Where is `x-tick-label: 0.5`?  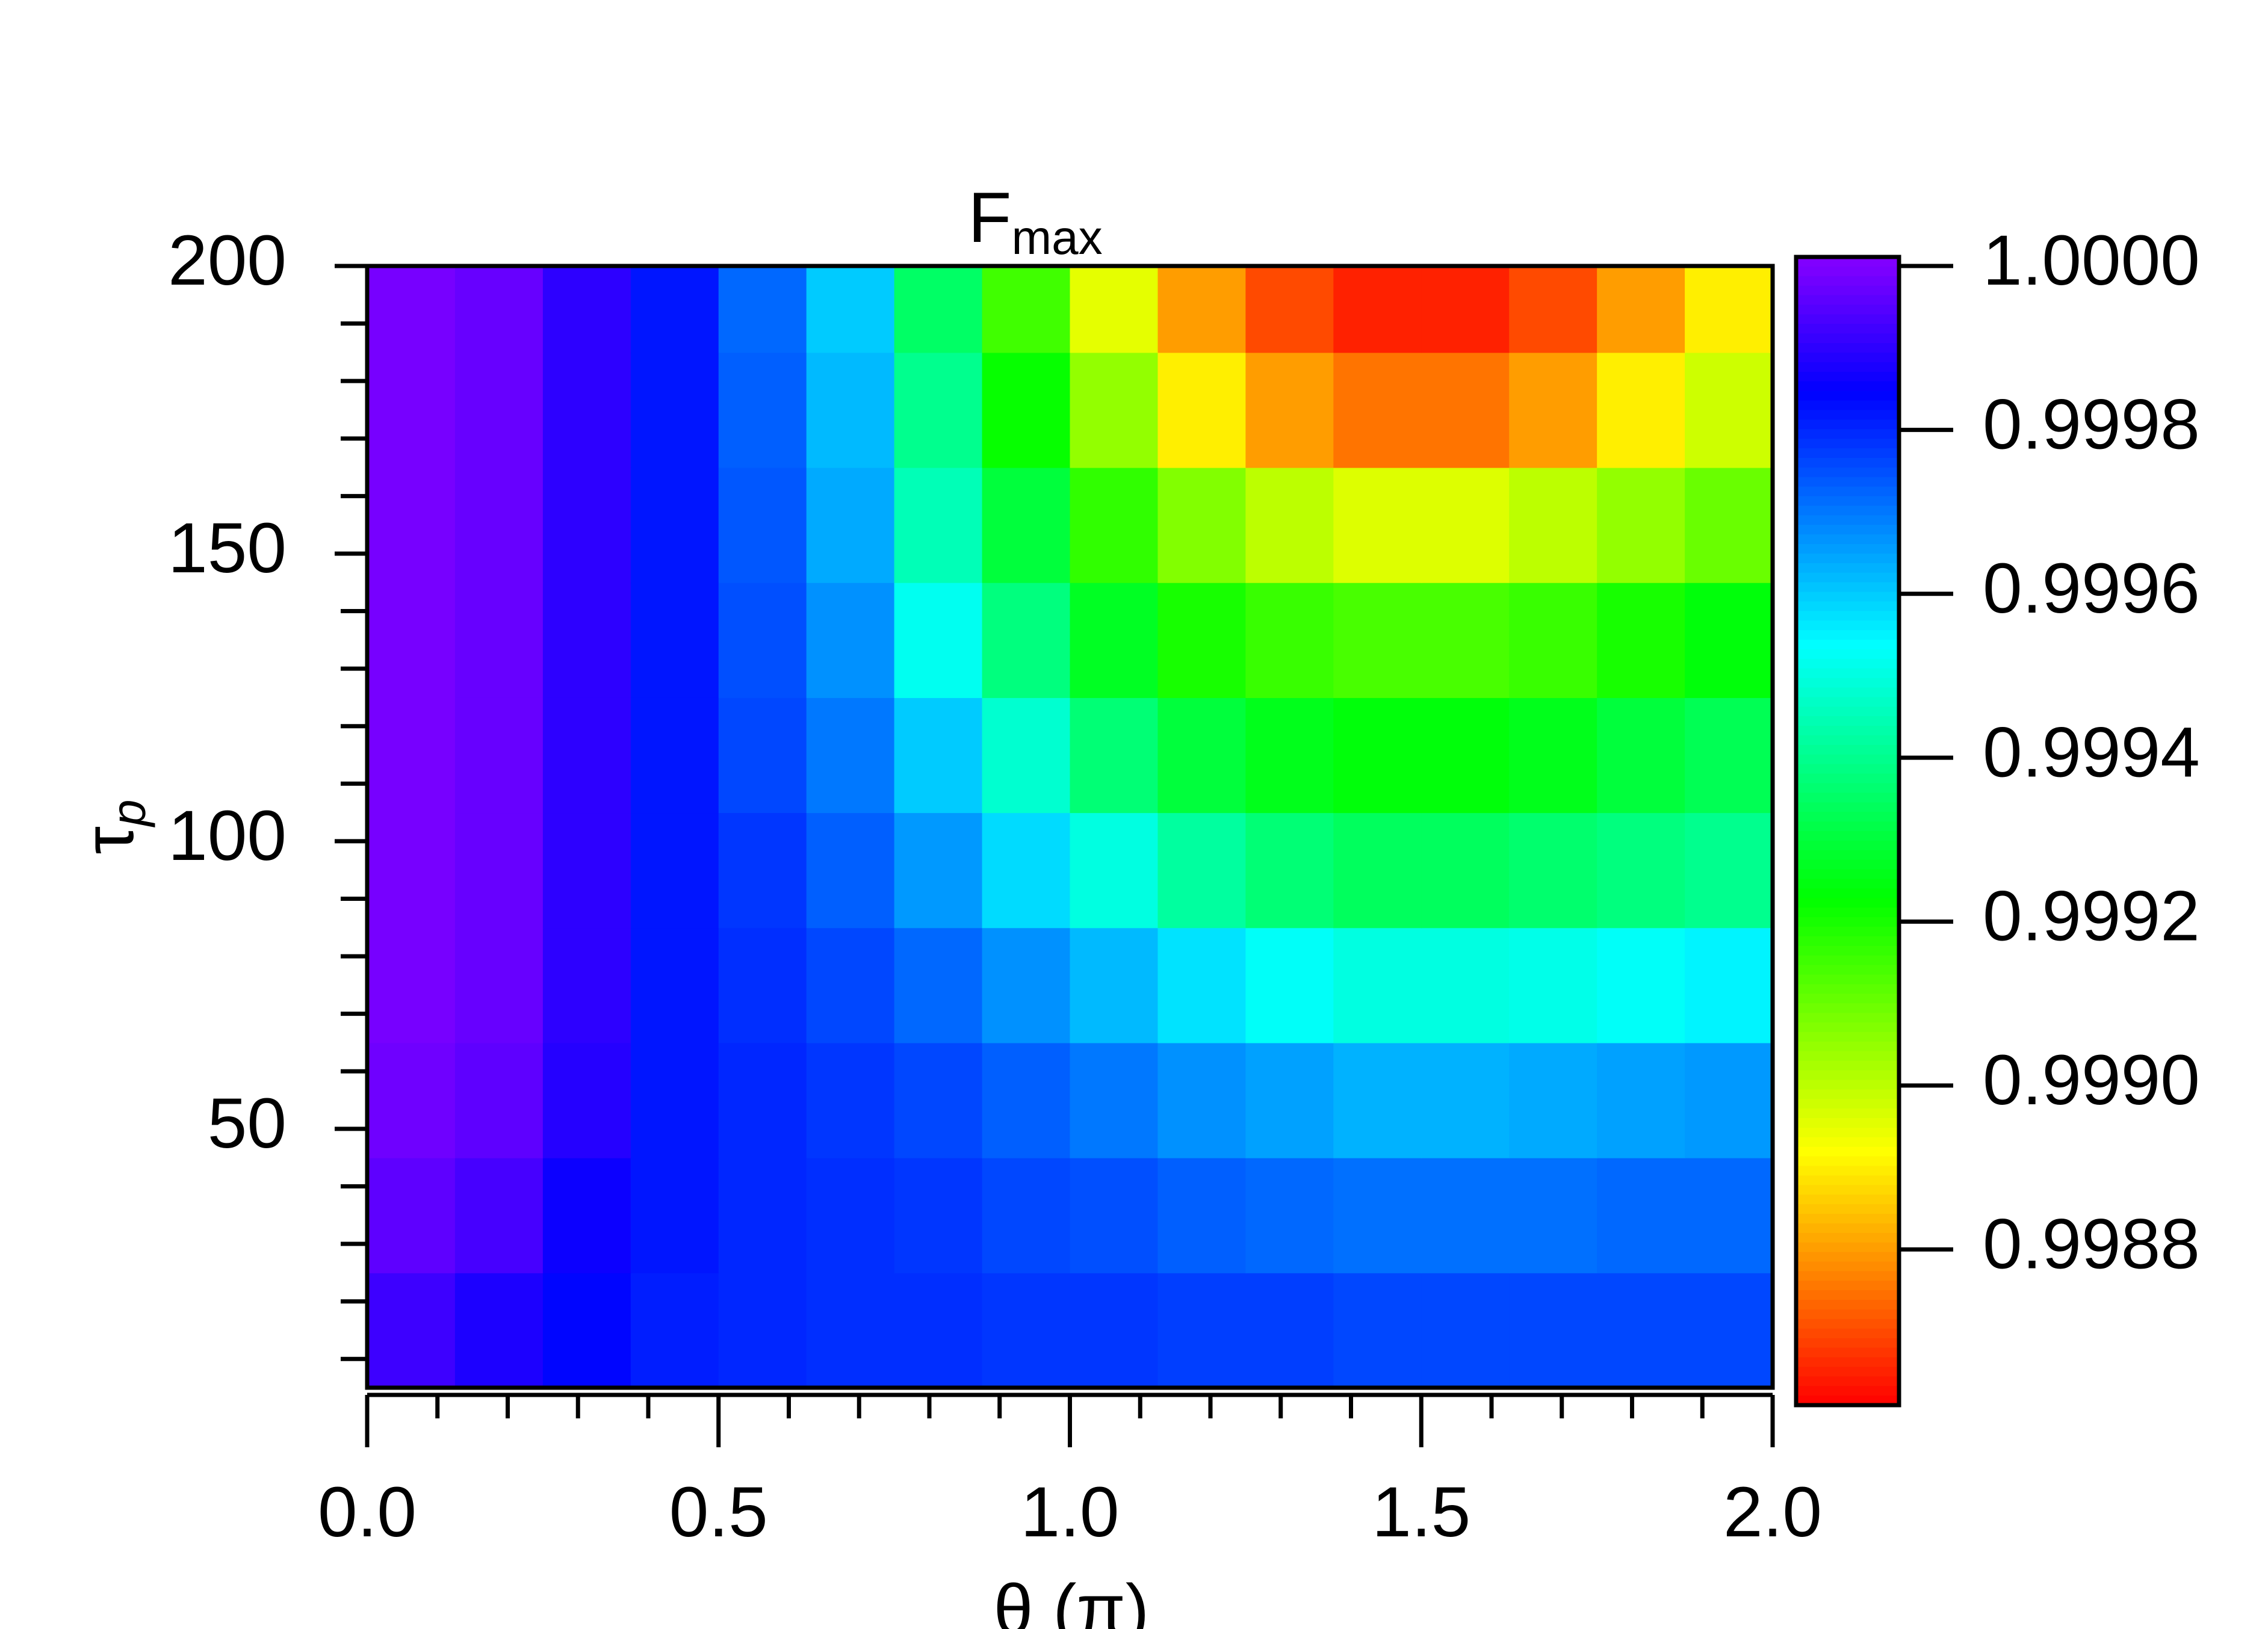
x-tick-label: 0.5 is located at coordinates (718, 1512).